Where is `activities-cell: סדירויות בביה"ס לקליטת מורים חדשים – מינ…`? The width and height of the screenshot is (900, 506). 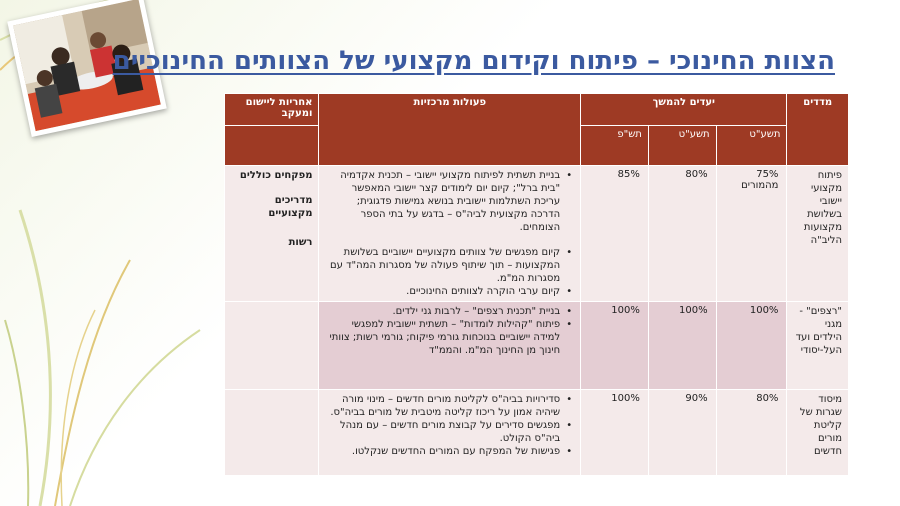
activities-cell: סדירויות בביה"ס לקליטת מורים חדשים – מינ… is located at coordinates (450, 432).